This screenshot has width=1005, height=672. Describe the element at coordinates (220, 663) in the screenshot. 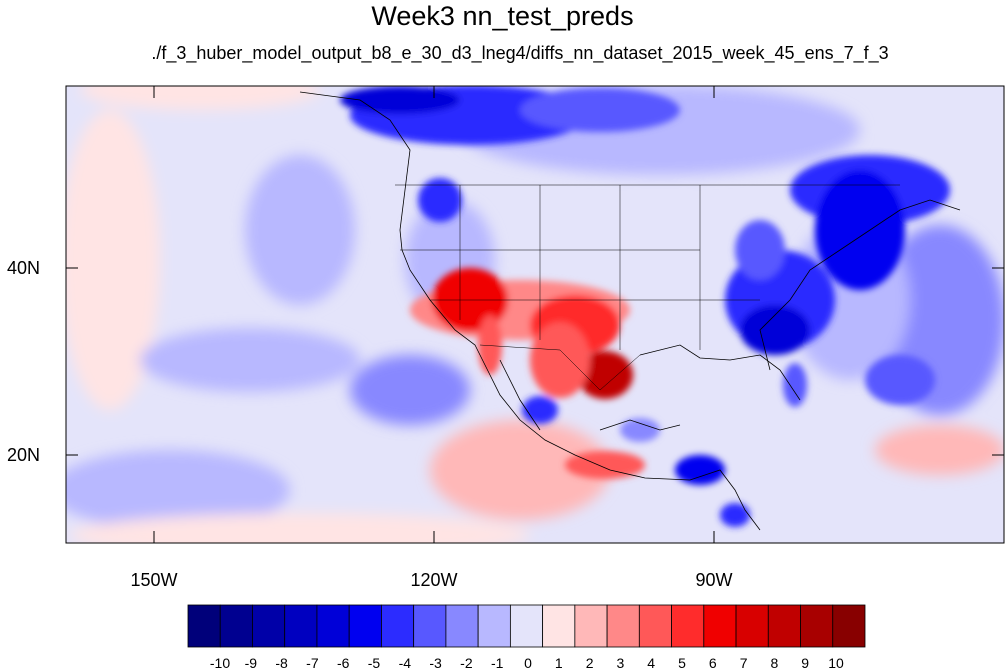

I see `colorbar-tick-label: -10` at that location.